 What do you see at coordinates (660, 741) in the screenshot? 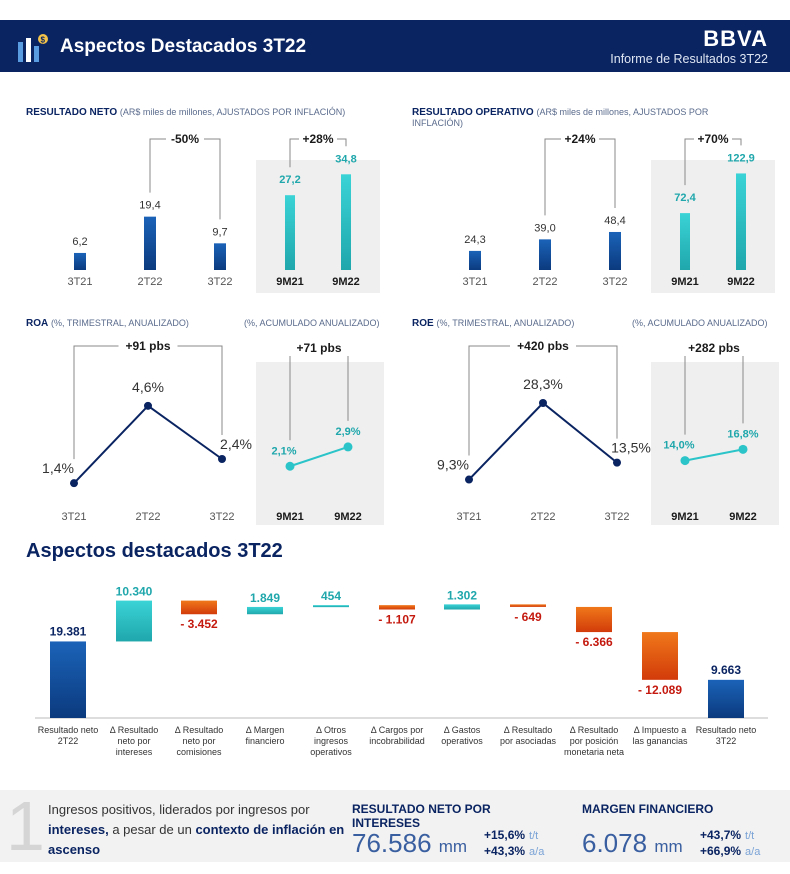
I see `waterfall-category-label: las ganancias` at bounding box center [660, 741].